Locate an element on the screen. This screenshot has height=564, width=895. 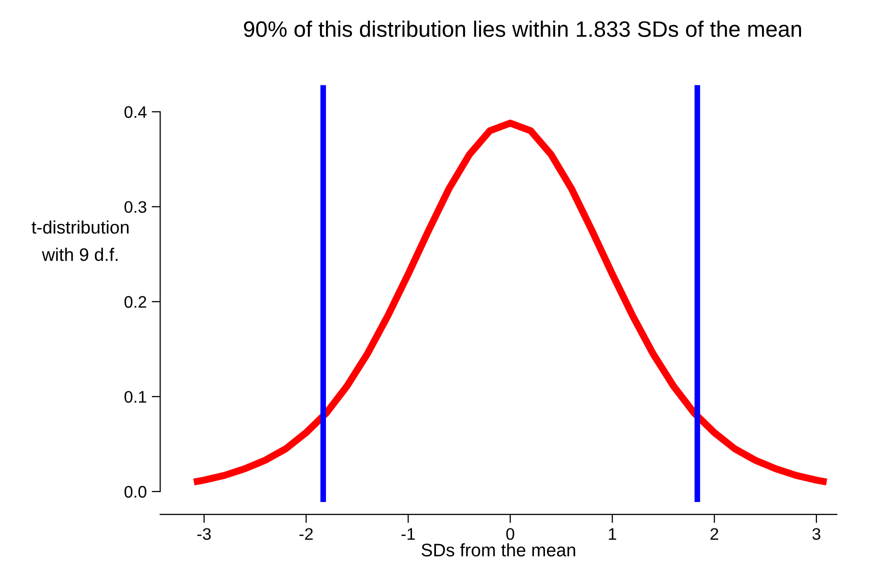
x-tick-label: -3 is located at coordinates (204, 534).